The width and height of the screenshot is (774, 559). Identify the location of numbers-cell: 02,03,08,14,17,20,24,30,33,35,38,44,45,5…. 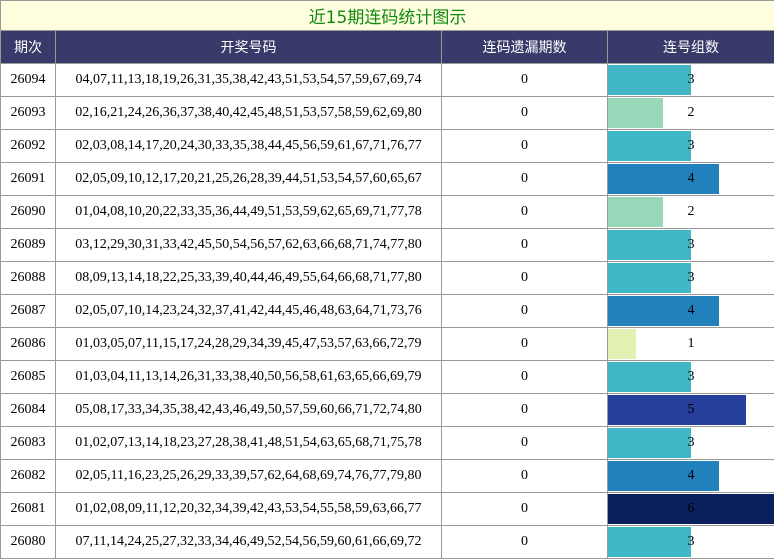
(248, 146).